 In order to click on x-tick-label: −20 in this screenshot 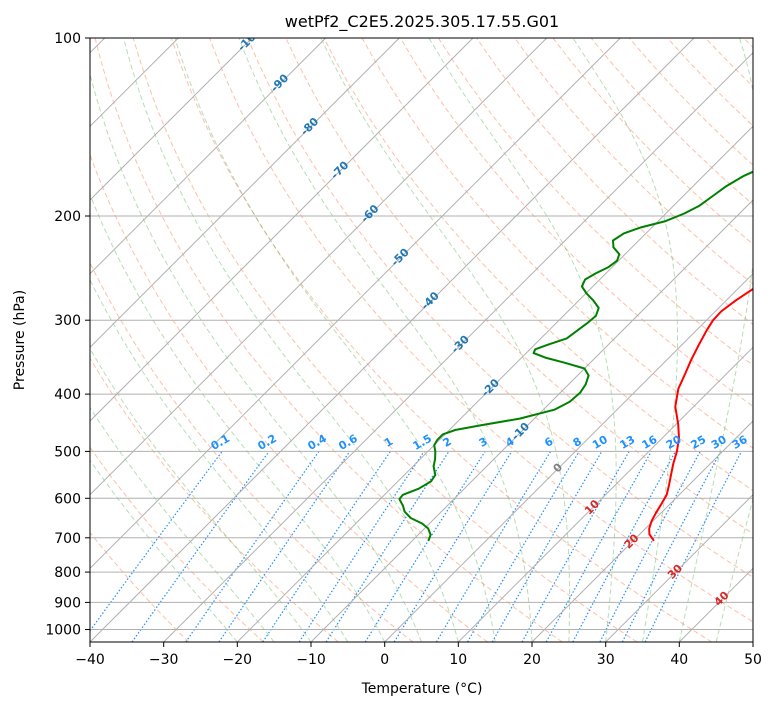, I will do `click(238, 660)`.